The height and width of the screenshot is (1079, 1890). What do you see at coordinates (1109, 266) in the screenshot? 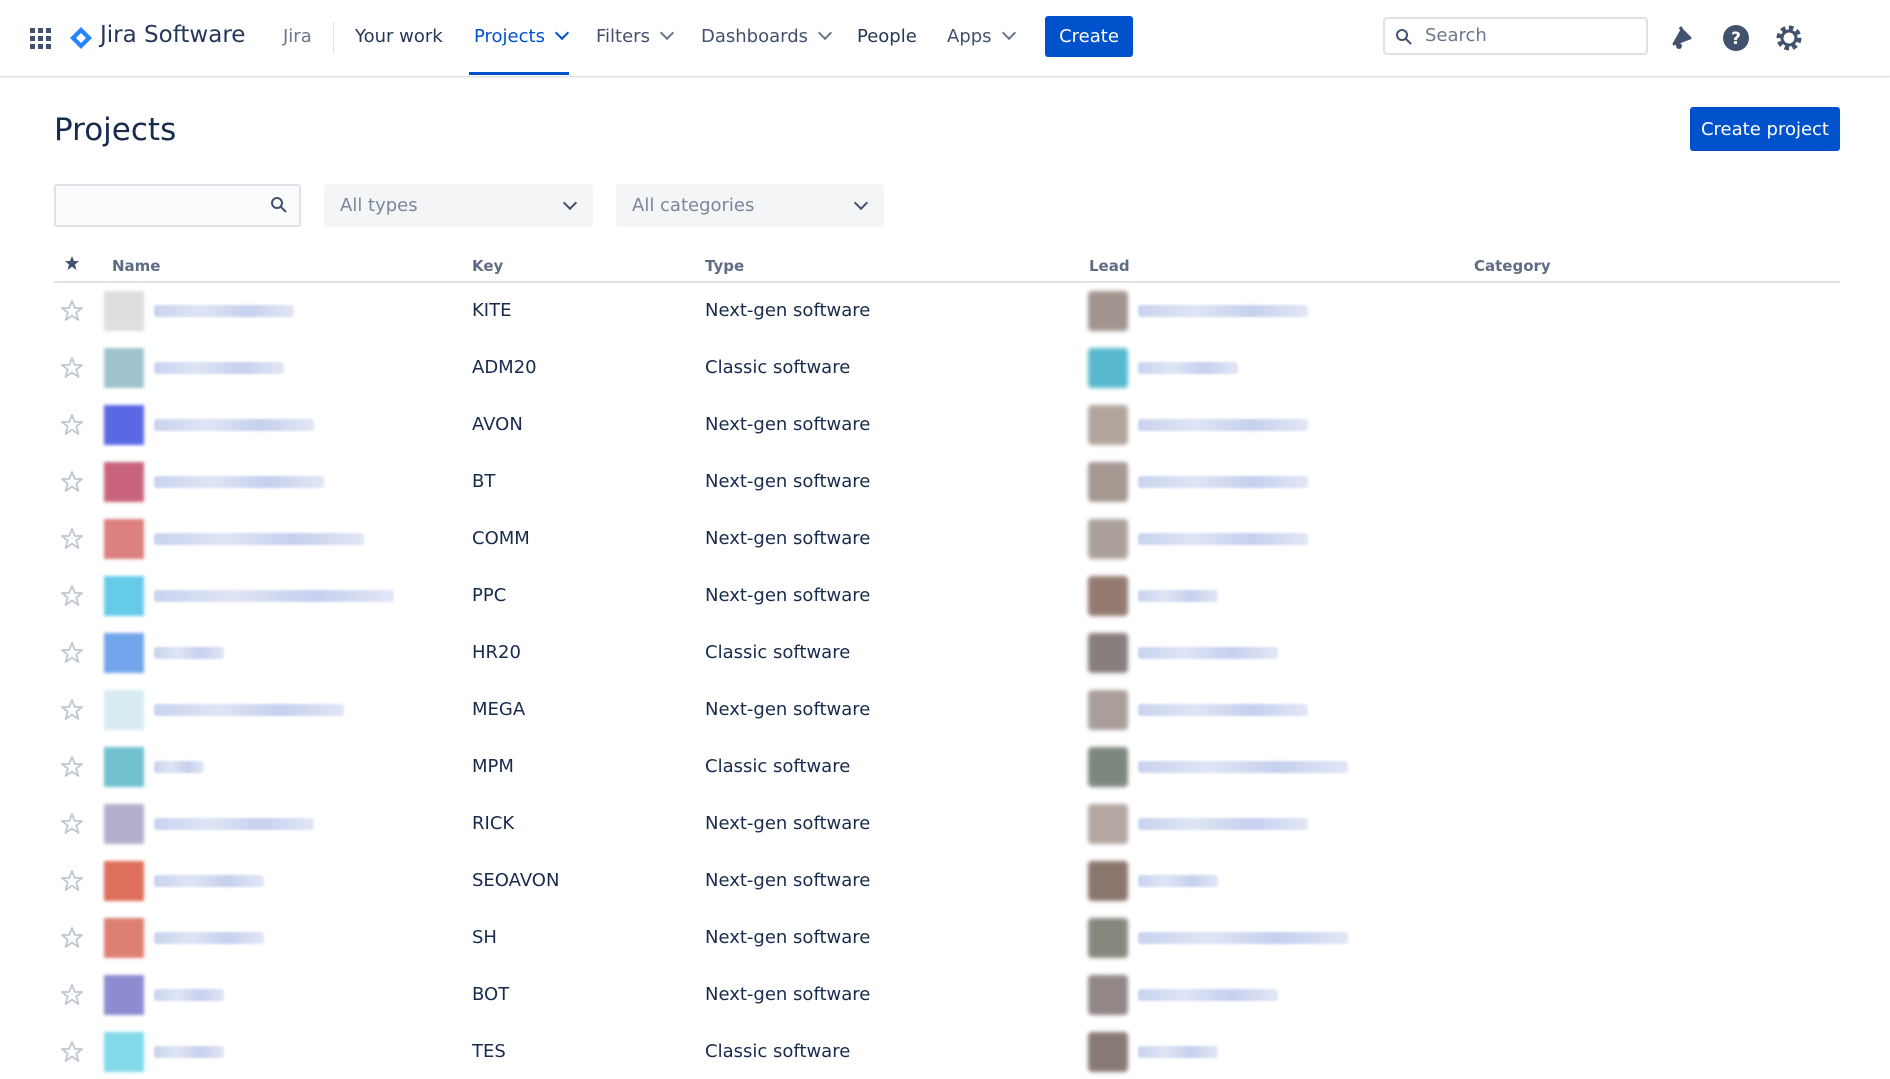
I see `column-header: Lead` at bounding box center [1109, 266].